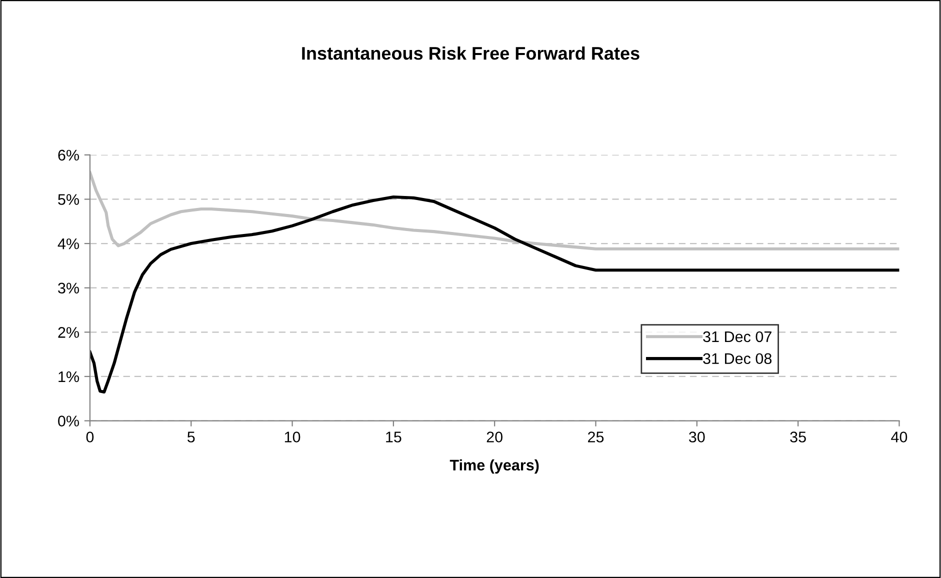 The height and width of the screenshot is (578, 941). I want to click on x-tick-label: 25, so click(596, 437).